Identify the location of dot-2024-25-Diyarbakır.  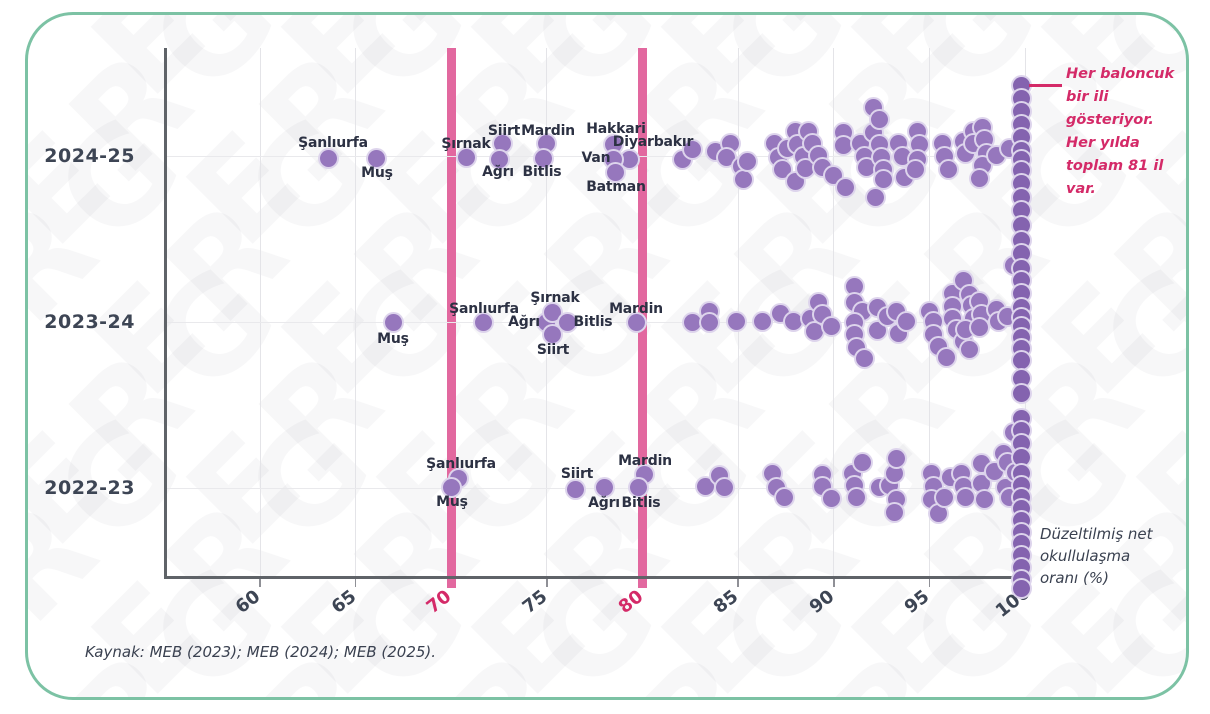
(692, 149).